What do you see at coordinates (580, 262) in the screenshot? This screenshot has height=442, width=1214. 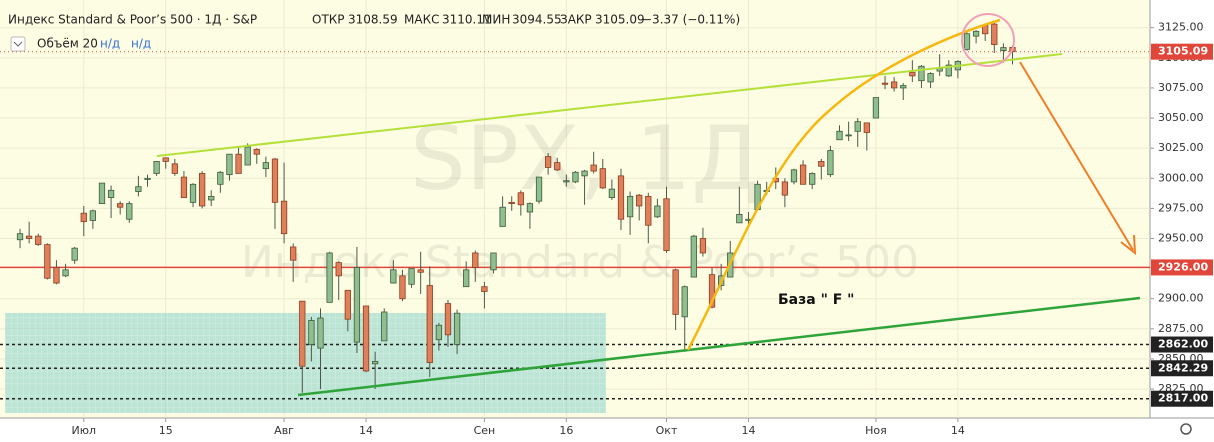 I see `watermark-name: Индекс Standard & Poor’s 500` at bounding box center [580, 262].